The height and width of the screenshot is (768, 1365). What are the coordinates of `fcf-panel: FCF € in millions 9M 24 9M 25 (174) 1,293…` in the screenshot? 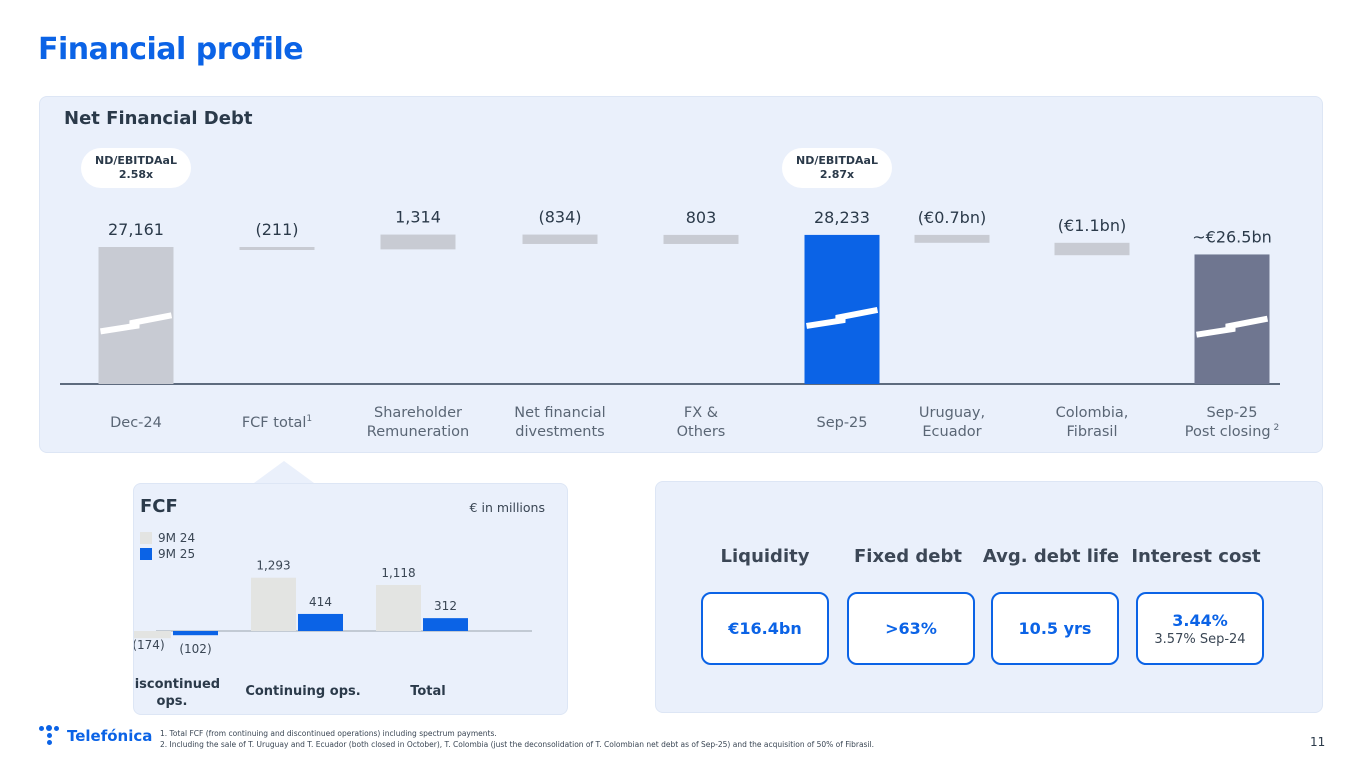 It's located at (350, 599).